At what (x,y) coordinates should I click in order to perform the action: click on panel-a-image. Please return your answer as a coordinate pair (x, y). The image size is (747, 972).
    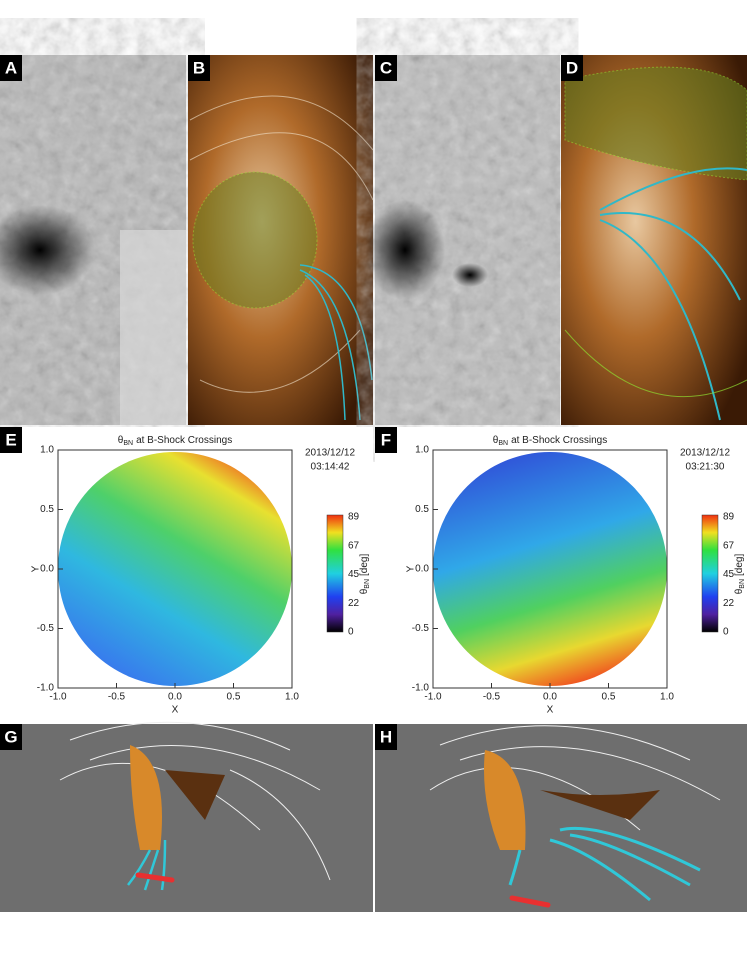
    Looking at the image, I should click on (93, 240).